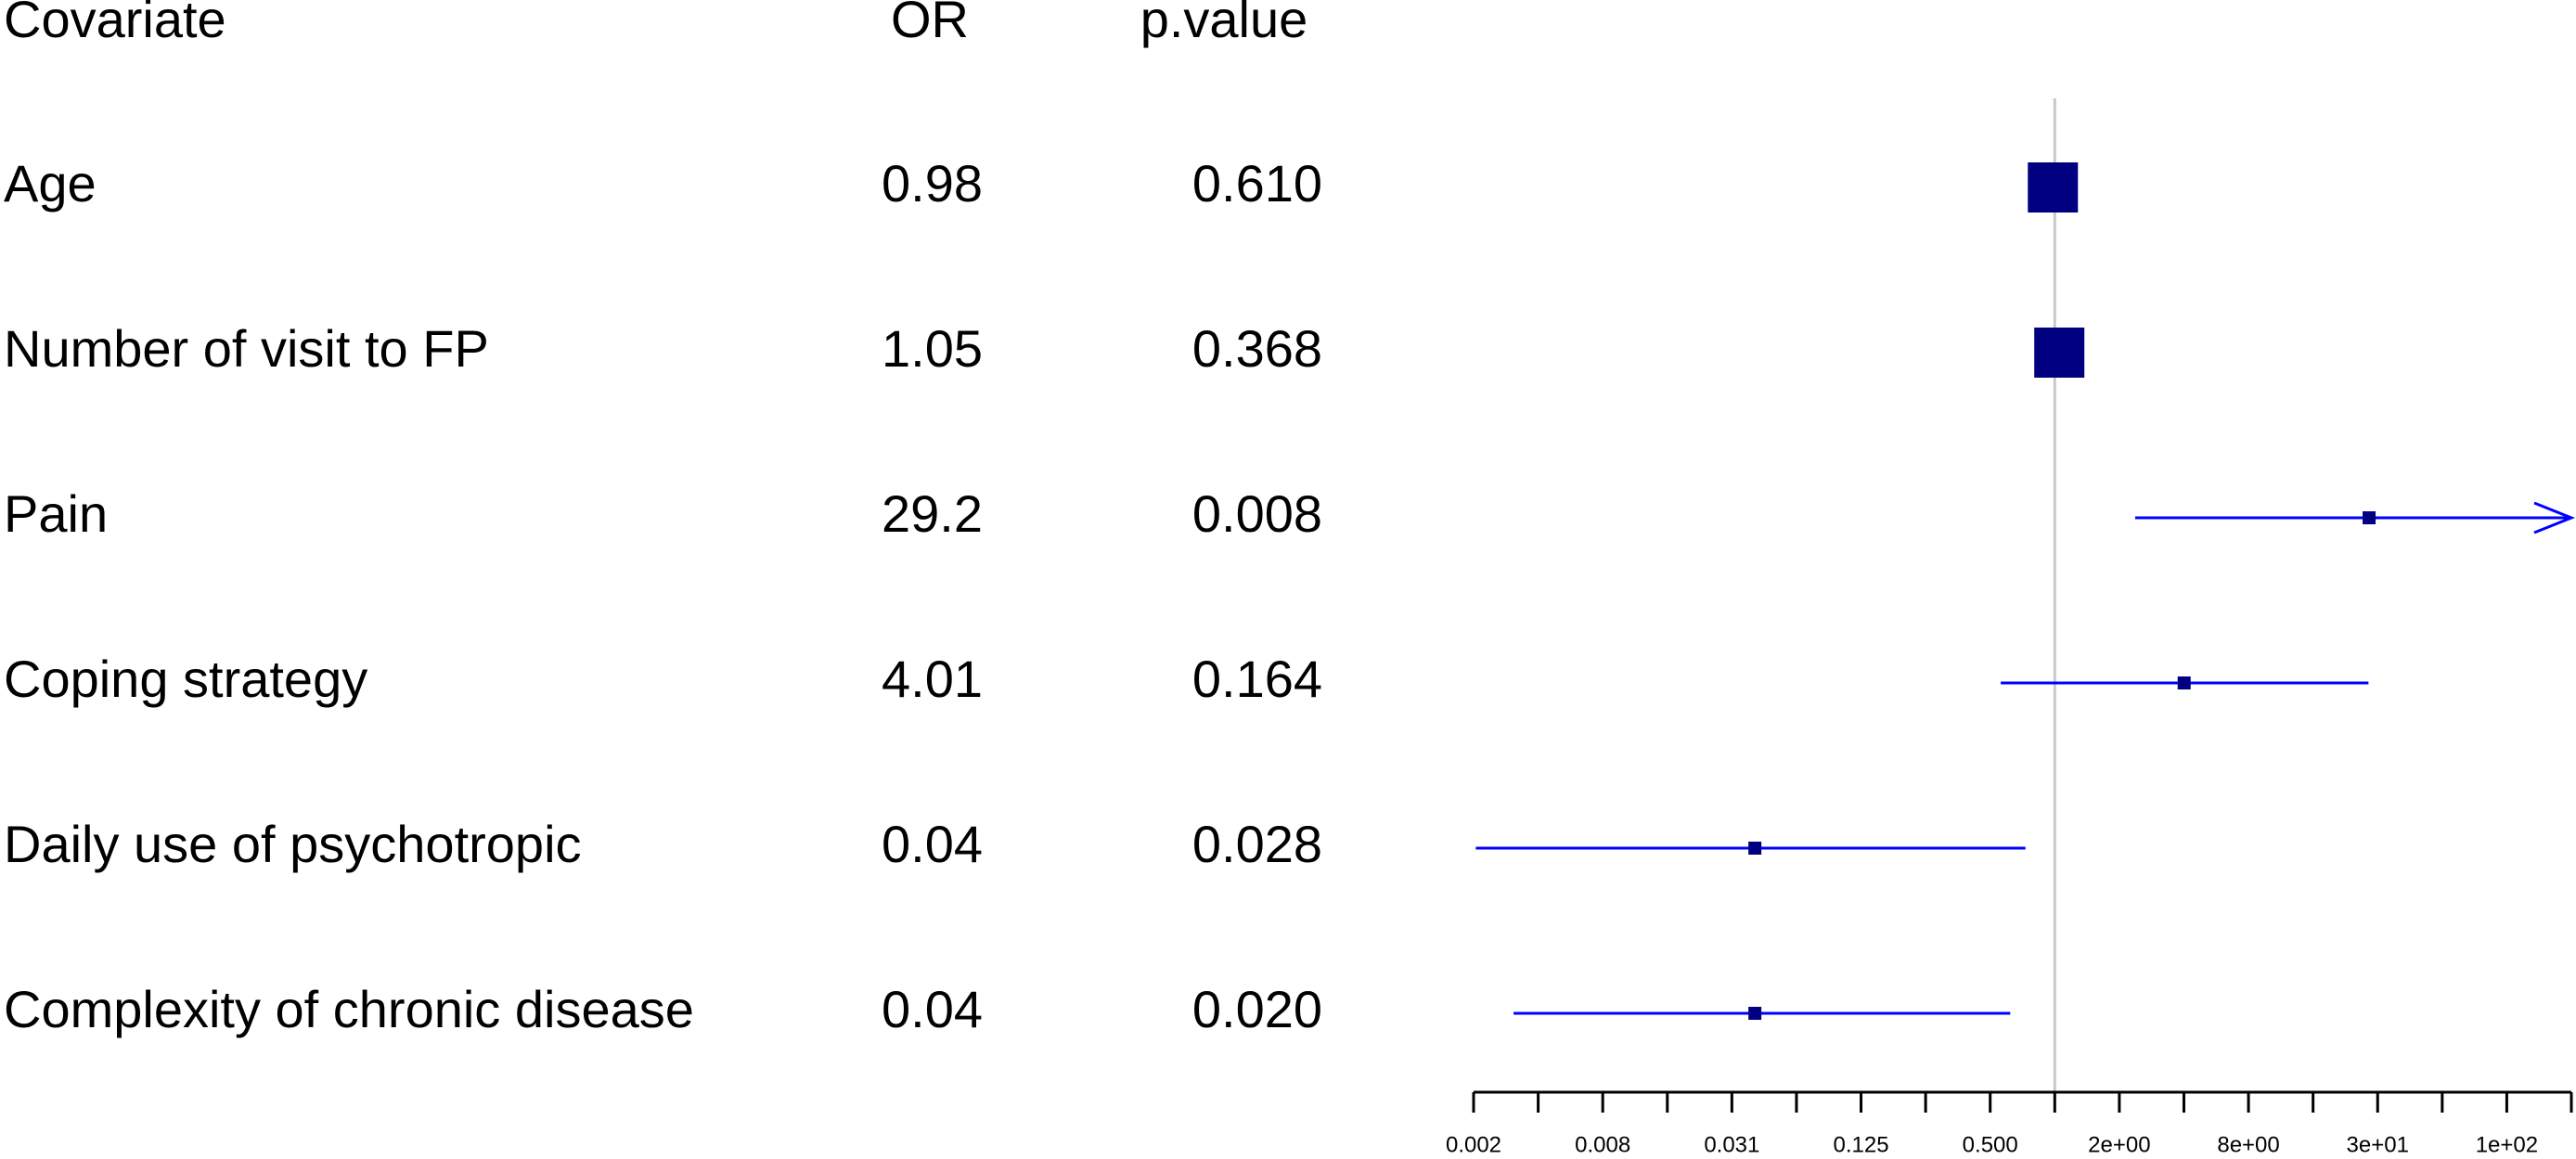 The image size is (2576, 1159). What do you see at coordinates (50, 183) in the screenshot?
I see `covariate-label: Age` at bounding box center [50, 183].